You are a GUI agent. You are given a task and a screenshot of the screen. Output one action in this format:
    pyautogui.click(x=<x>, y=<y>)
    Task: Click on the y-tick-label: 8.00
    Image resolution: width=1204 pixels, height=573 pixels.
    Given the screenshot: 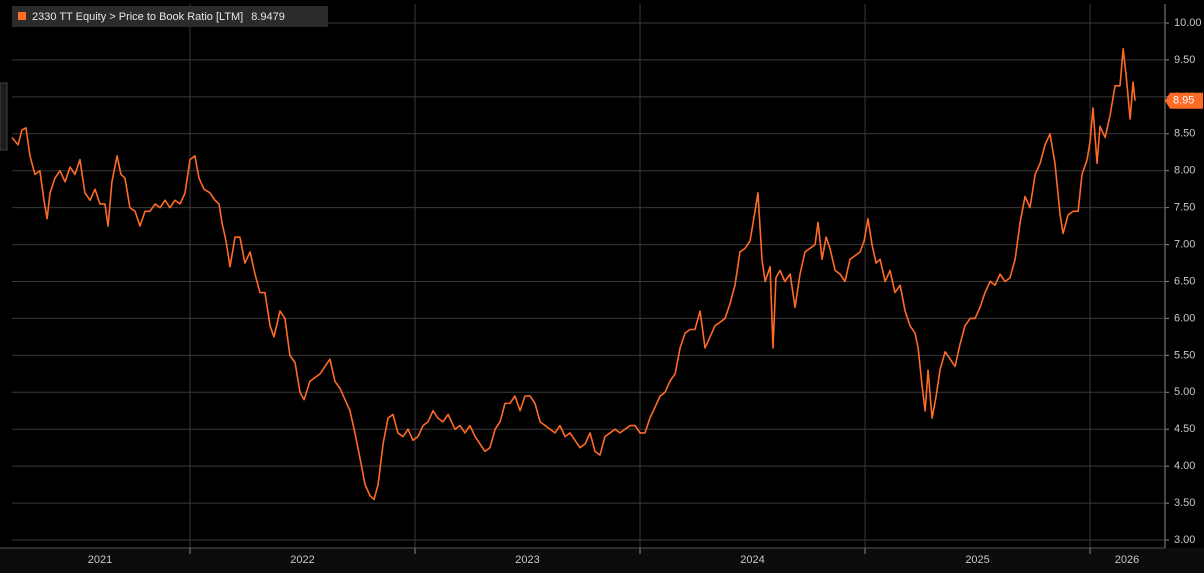 What is the action you would take?
    pyautogui.click(x=1184, y=171)
    